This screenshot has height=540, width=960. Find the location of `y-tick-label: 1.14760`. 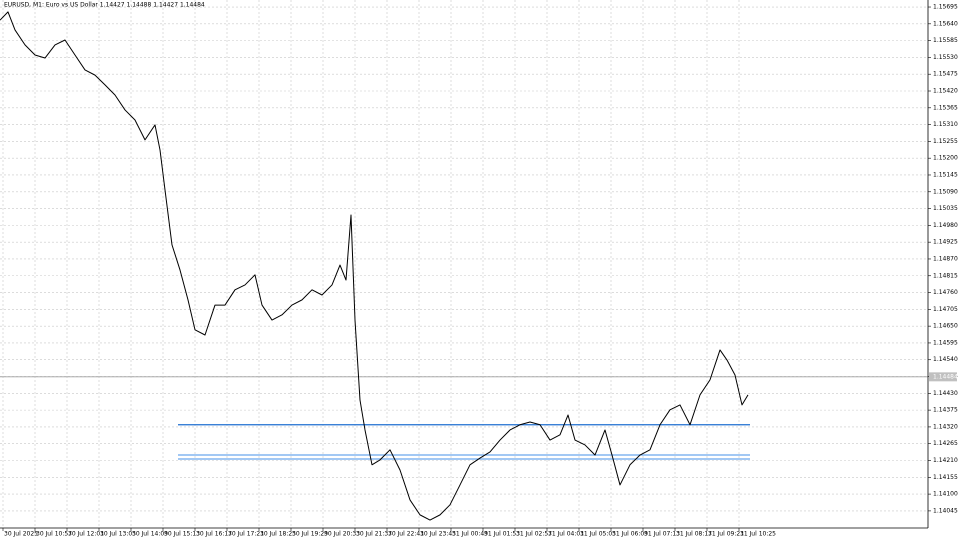

y-tick-label: 1.14760 is located at coordinates (945, 292).